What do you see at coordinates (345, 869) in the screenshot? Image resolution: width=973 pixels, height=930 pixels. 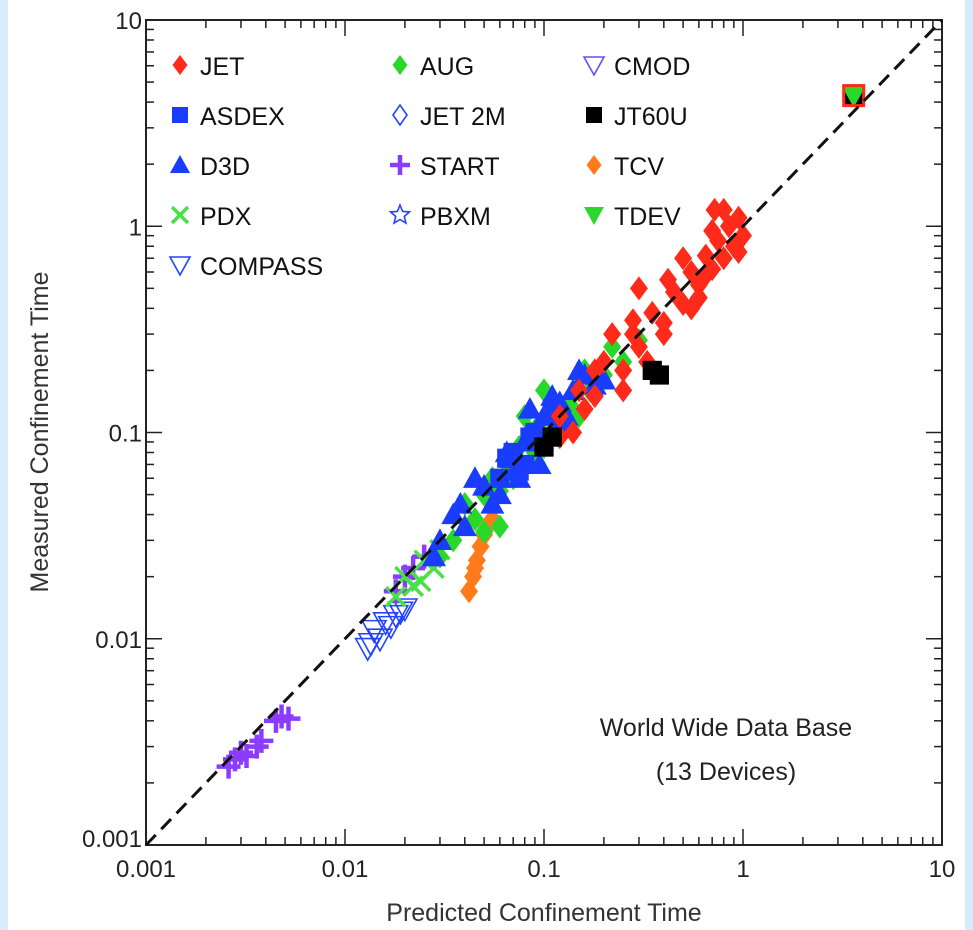 I see `x-tick-label: 0.01` at bounding box center [345, 869].